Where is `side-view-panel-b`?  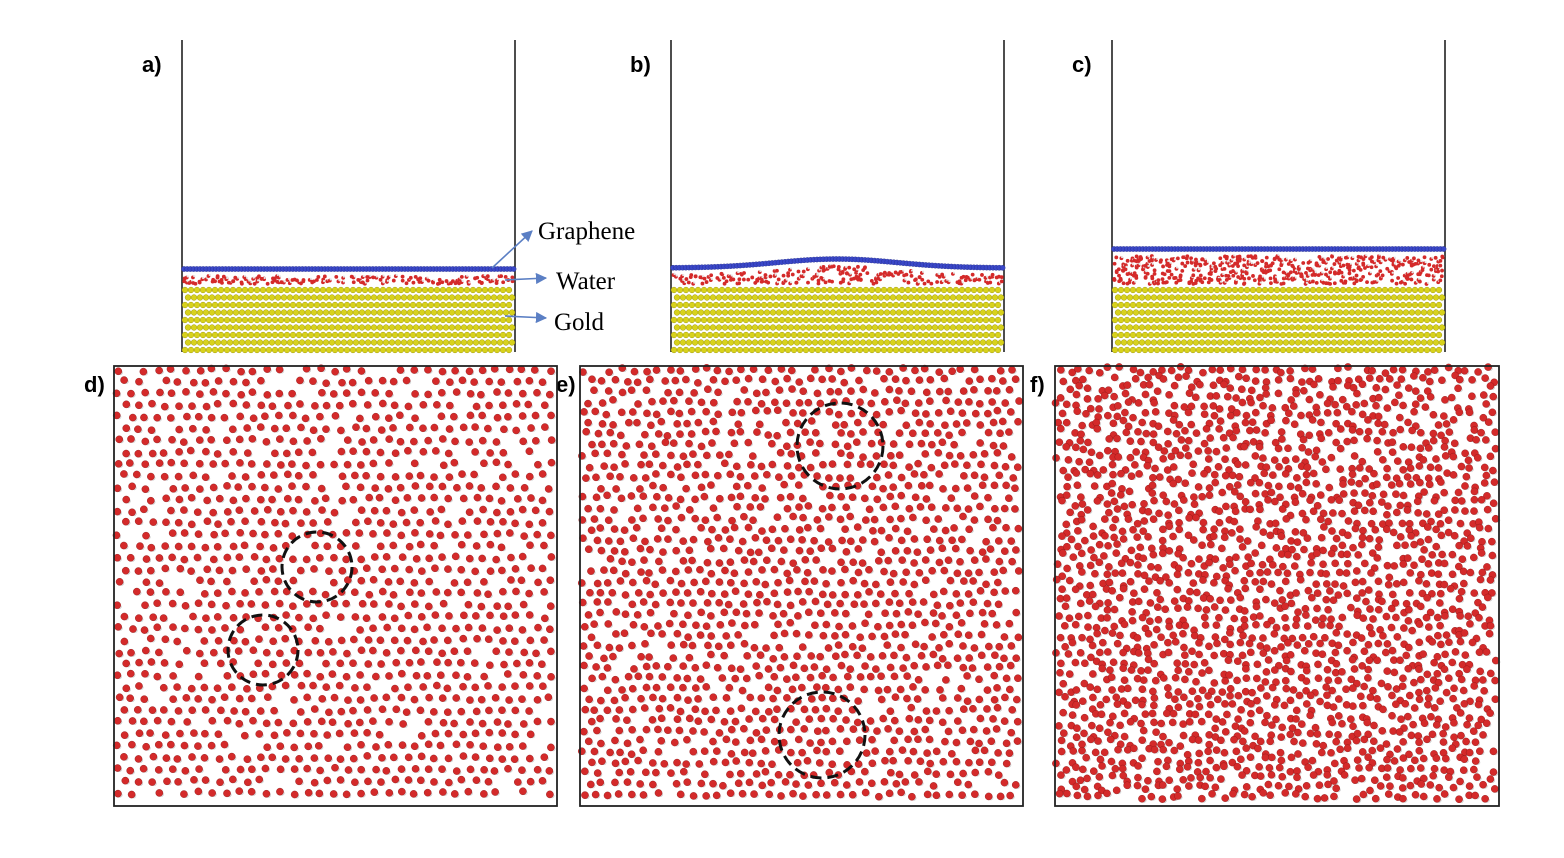
side-view-panel-b is located at coordinates (838, 197).